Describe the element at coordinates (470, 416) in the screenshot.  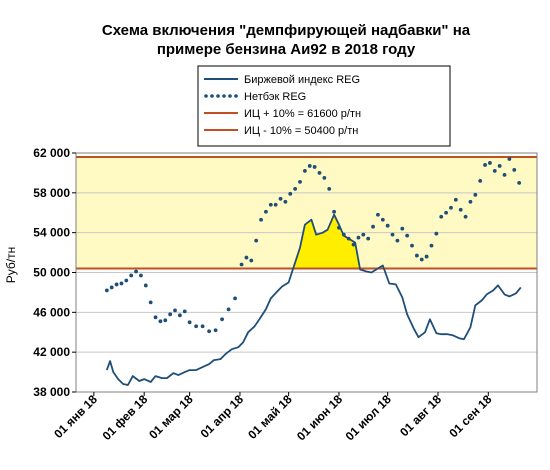
I see `x-tick-label-8: 01 сен 18` at that location.